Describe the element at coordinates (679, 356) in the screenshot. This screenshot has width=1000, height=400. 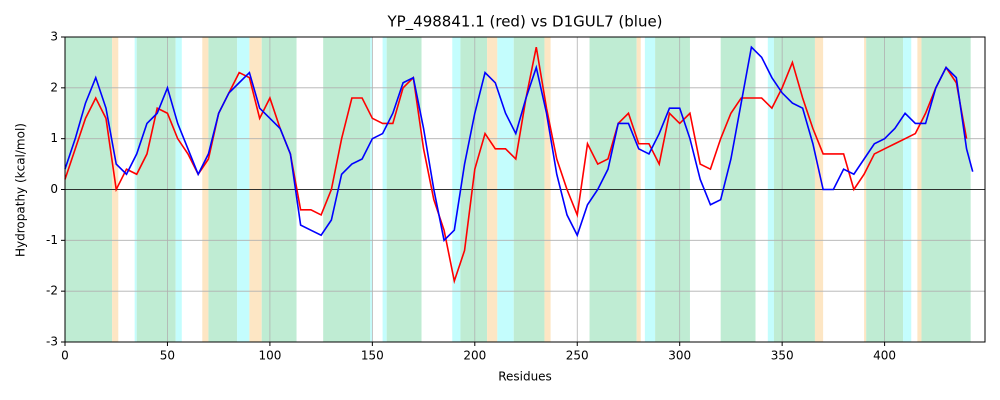
I see `x-tick-label: 300` at that location.